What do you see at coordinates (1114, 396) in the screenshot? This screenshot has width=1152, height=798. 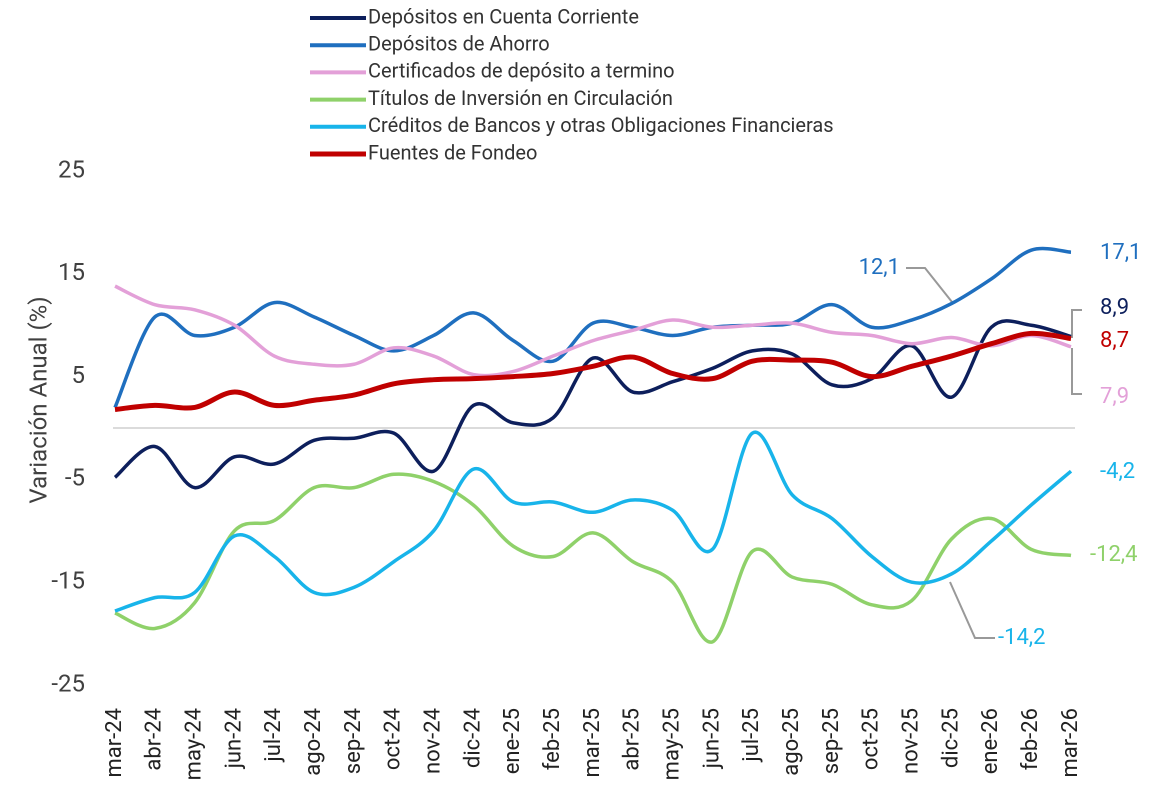 I see `value-label: 7,9` at bounding box center [1114, 396].